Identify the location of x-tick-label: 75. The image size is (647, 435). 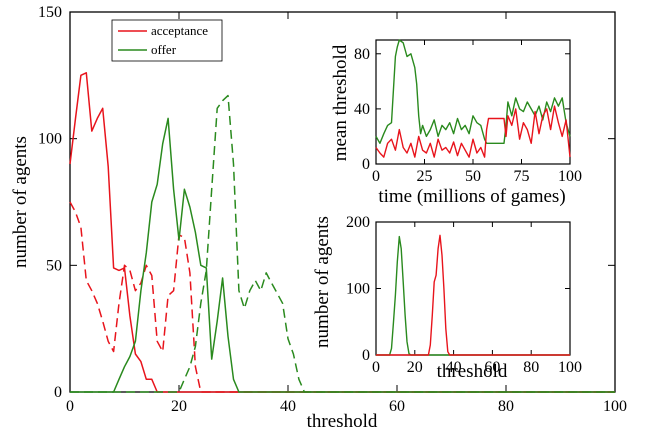
(522, 176).